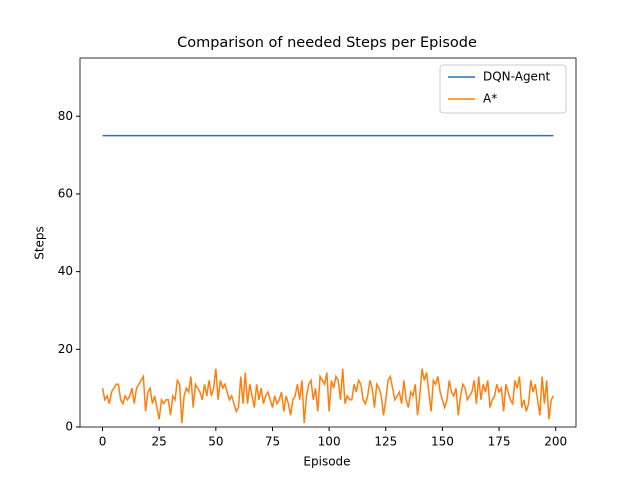 This screenshot has height=480, width=640. I want to click on x-tick-label: 175, so click(499, 442).